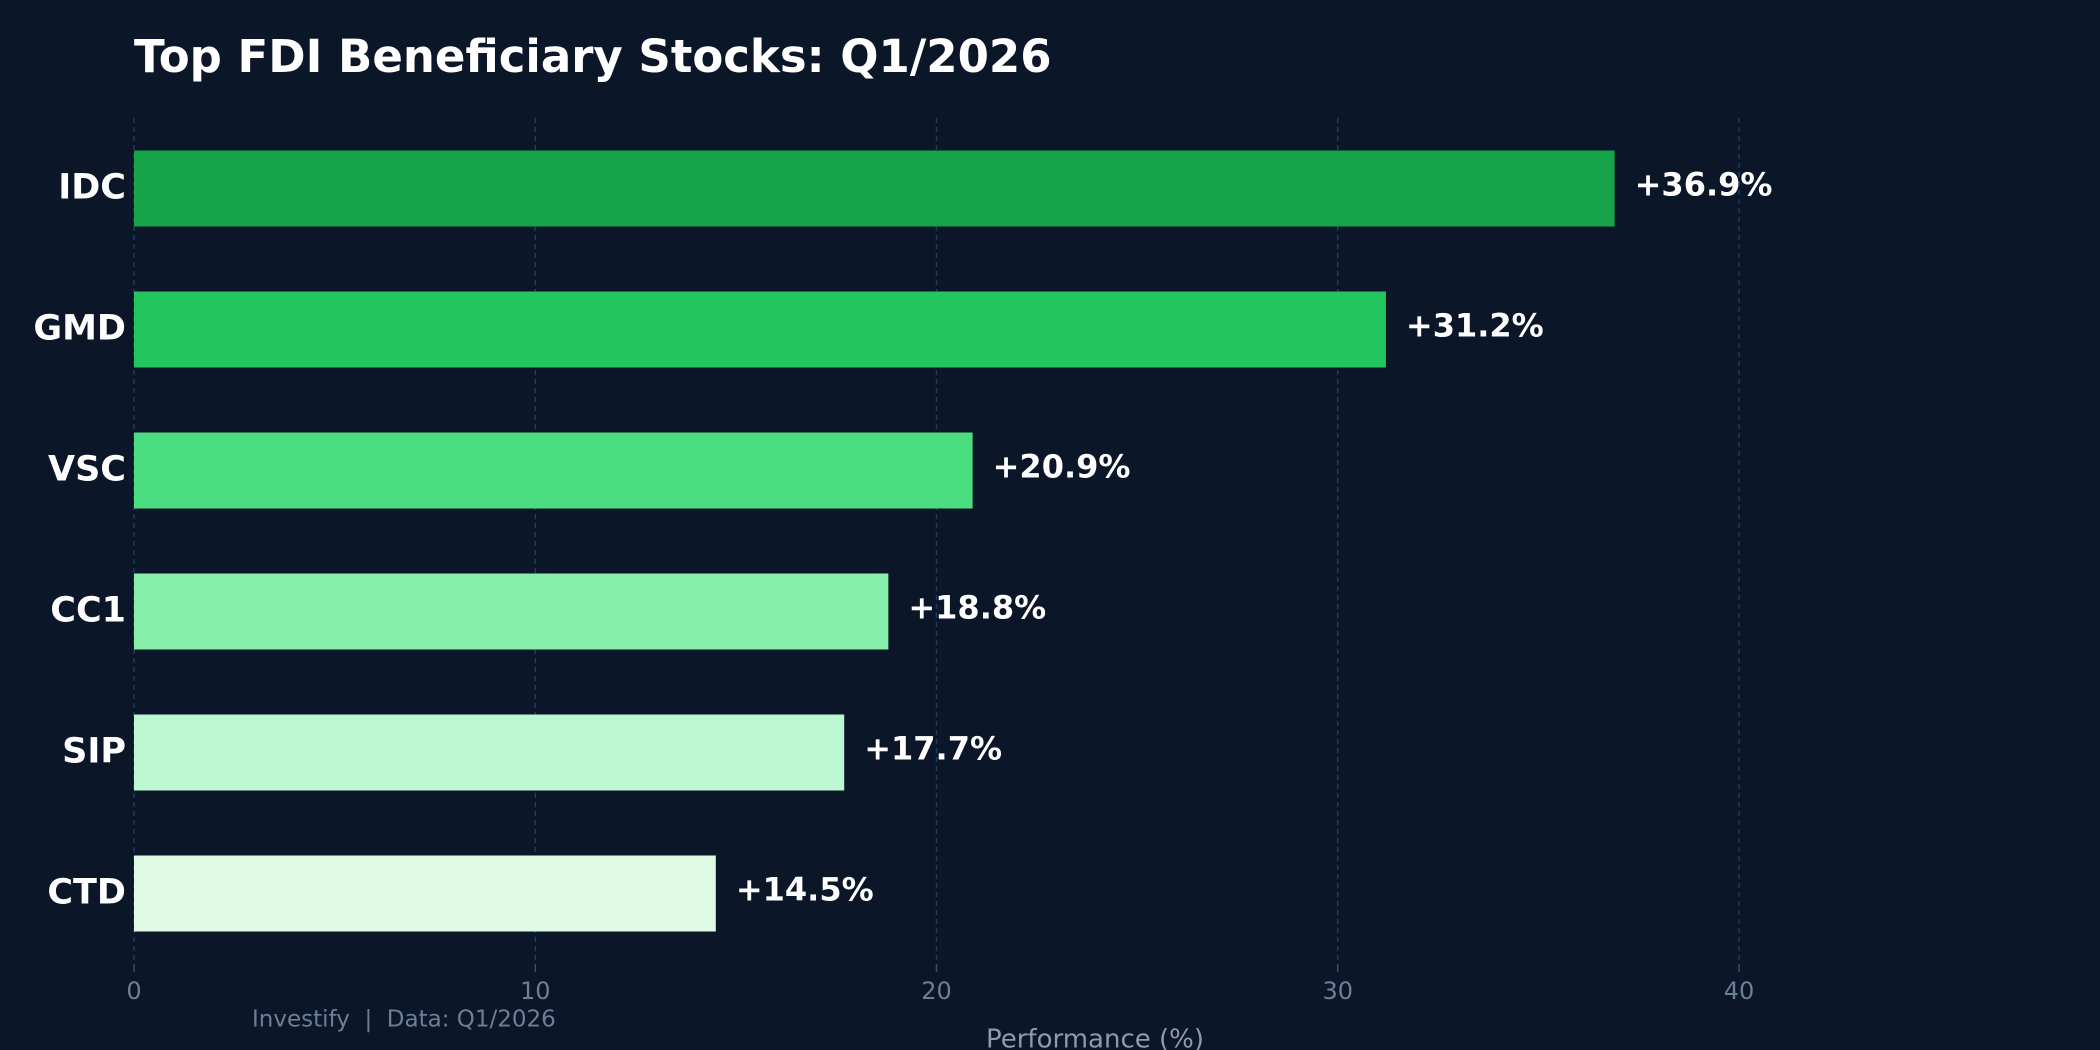 This screenshot has height=1050, width=2100. Describe the element at coordinates (933, 749) in the screenshot. I see `value-label: +17.7%` at that location.